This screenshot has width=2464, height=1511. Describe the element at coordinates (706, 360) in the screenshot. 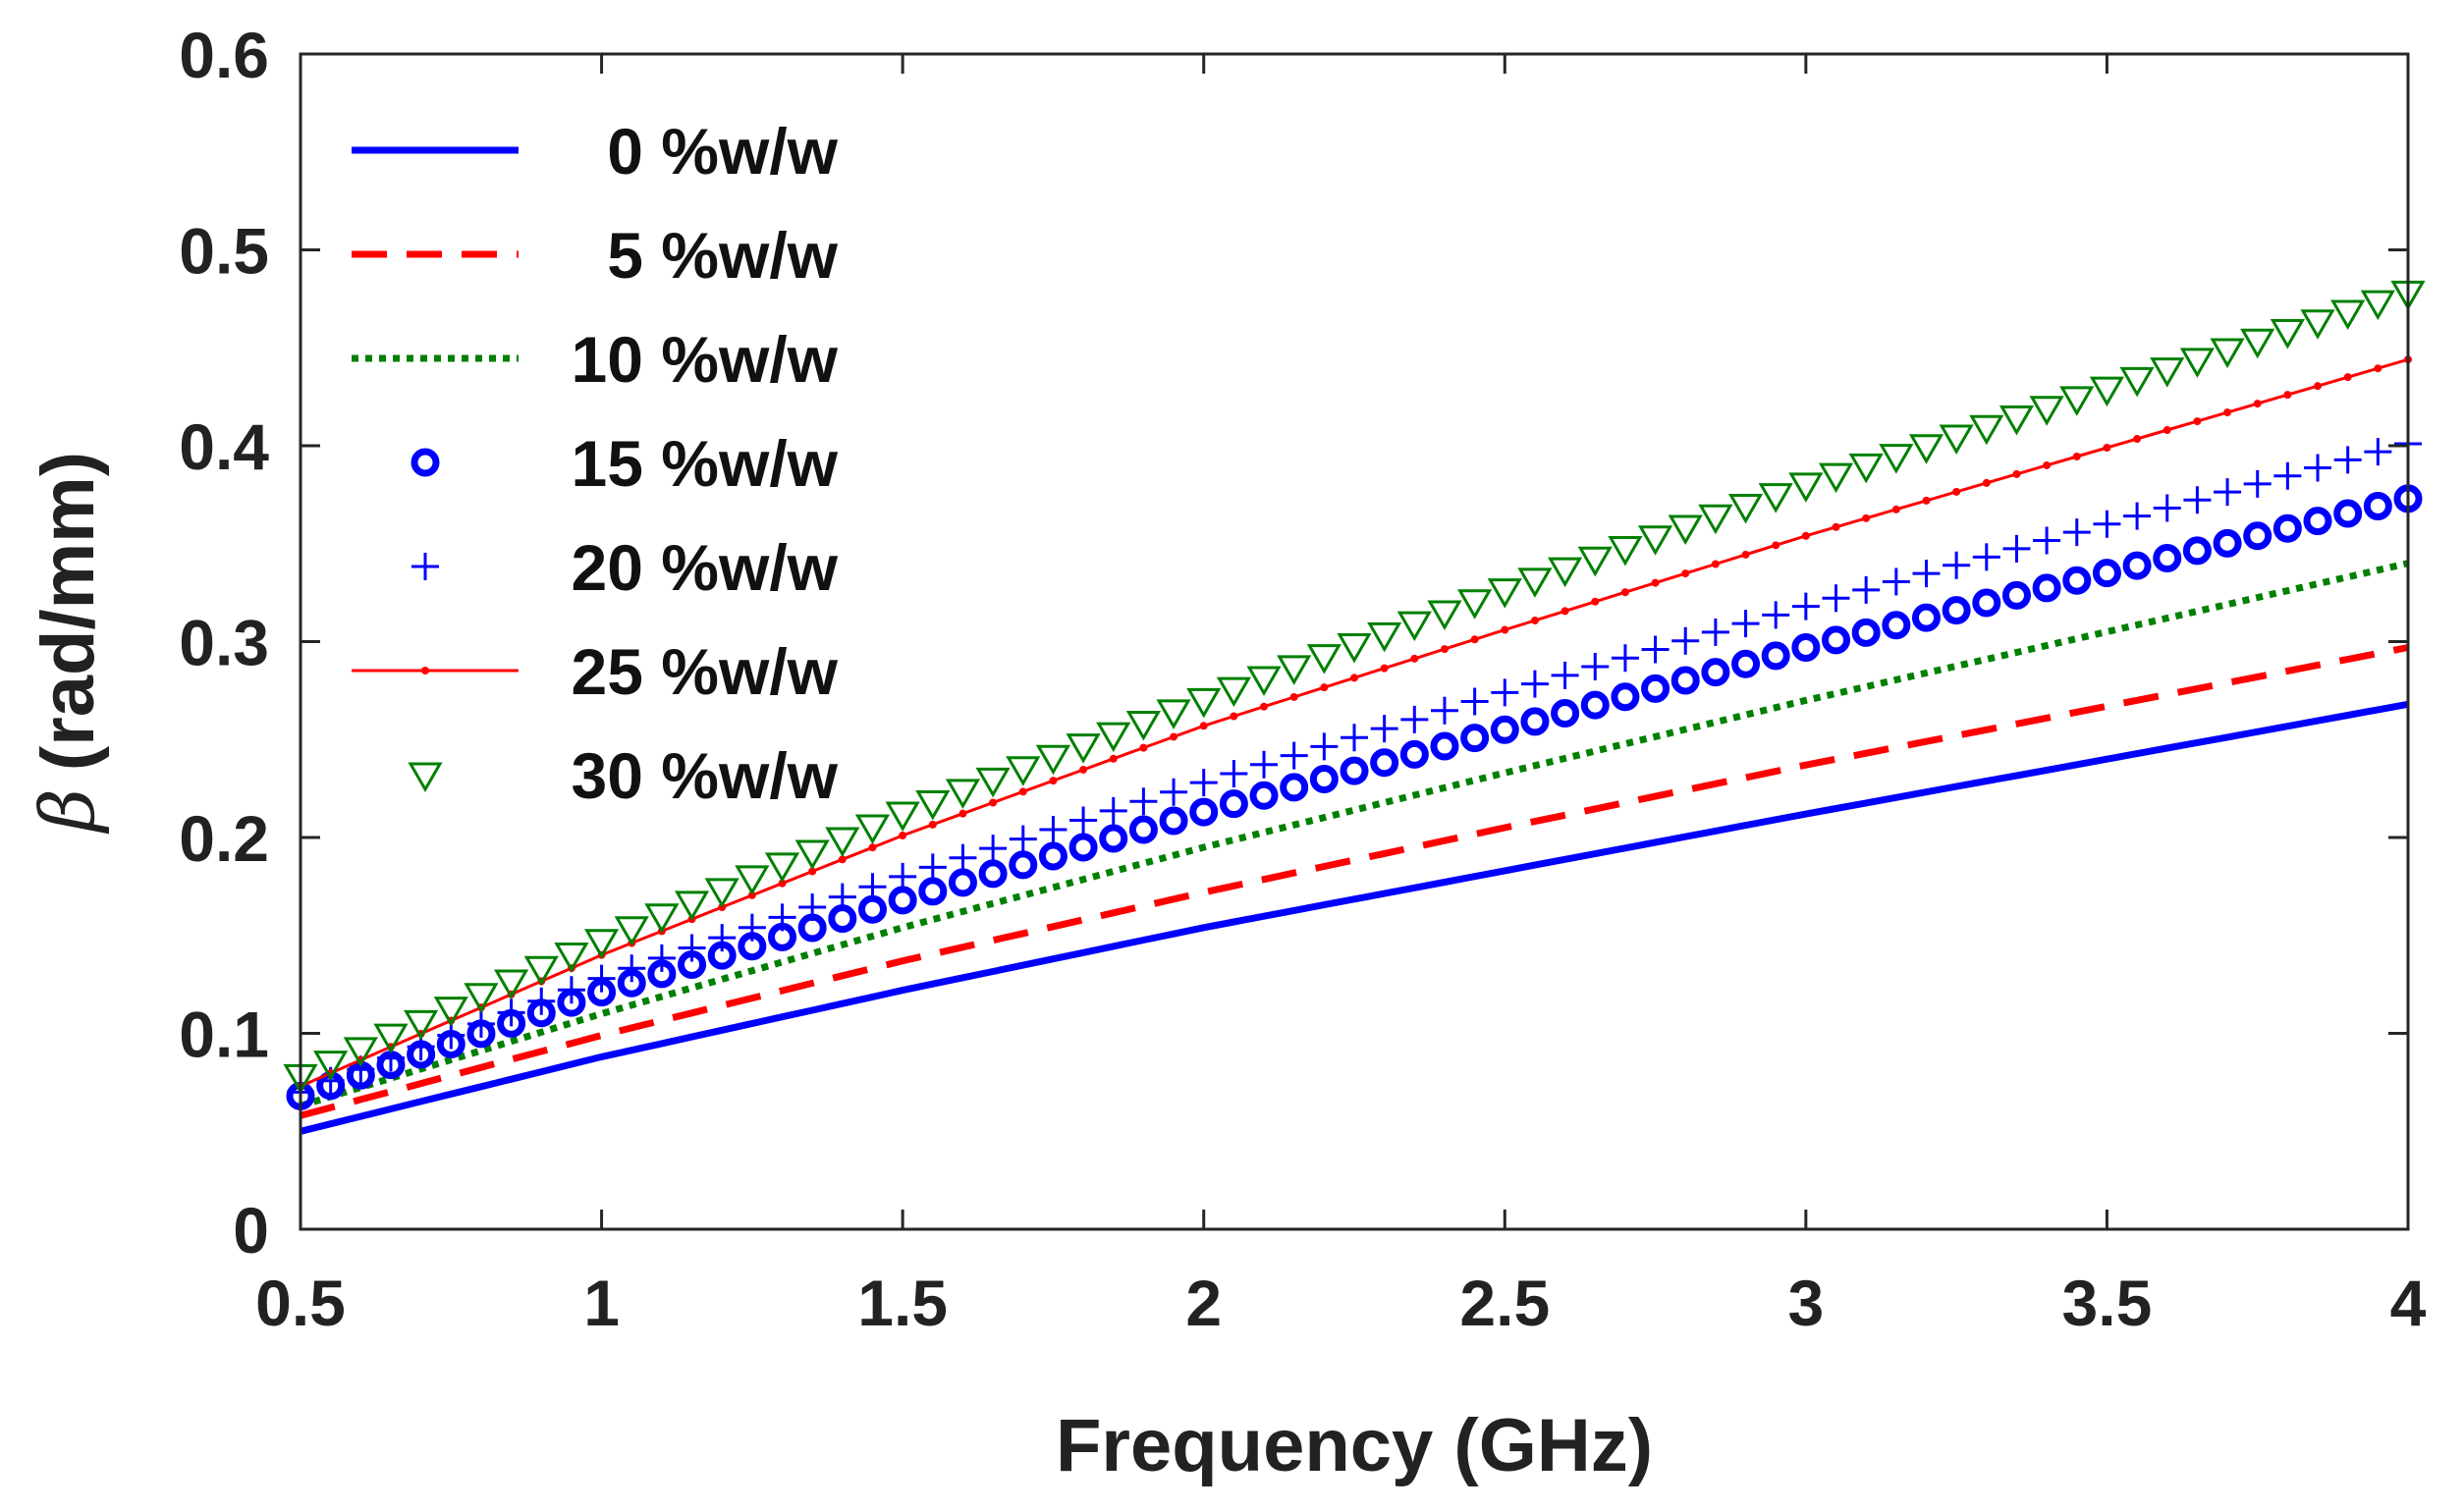

I see `legend-label: 10 %w/w` at that location.